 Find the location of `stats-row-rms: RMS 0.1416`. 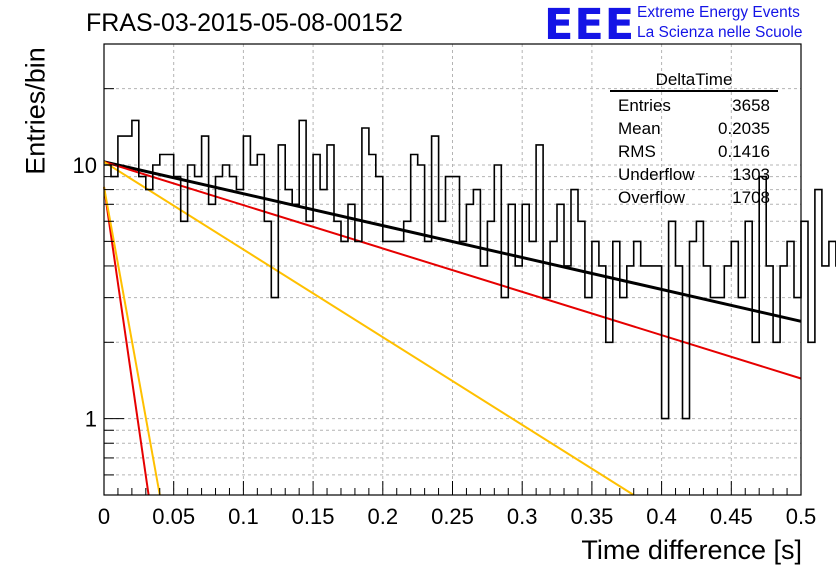

stats-row-rms: RMS 0.1416 is located at coordinates (694, 151).